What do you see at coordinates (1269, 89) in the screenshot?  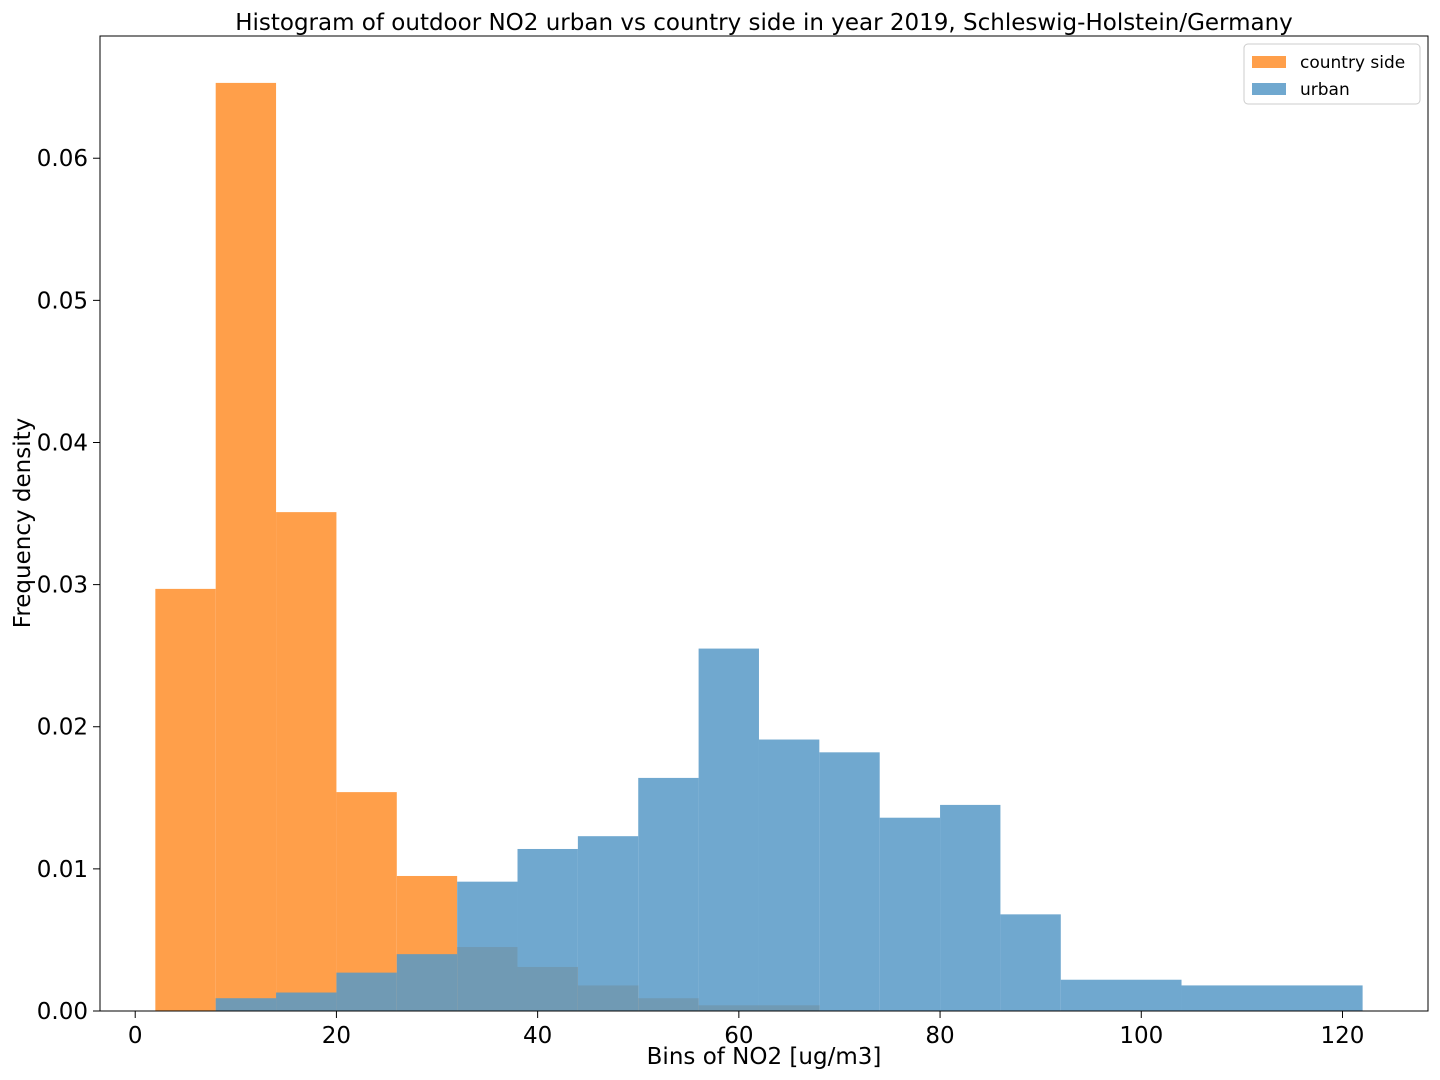 I see `legend-swatch-urban` at bounding box center [1269, 89].